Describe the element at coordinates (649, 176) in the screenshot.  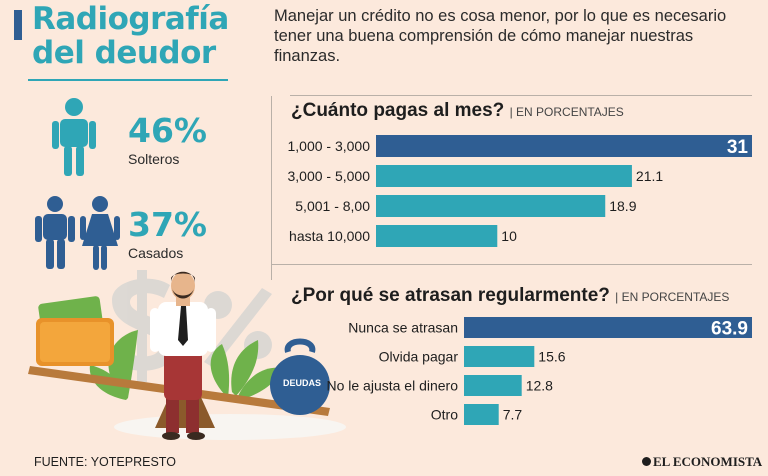
I see `chart1-value-label-1: 21.1` at that location.